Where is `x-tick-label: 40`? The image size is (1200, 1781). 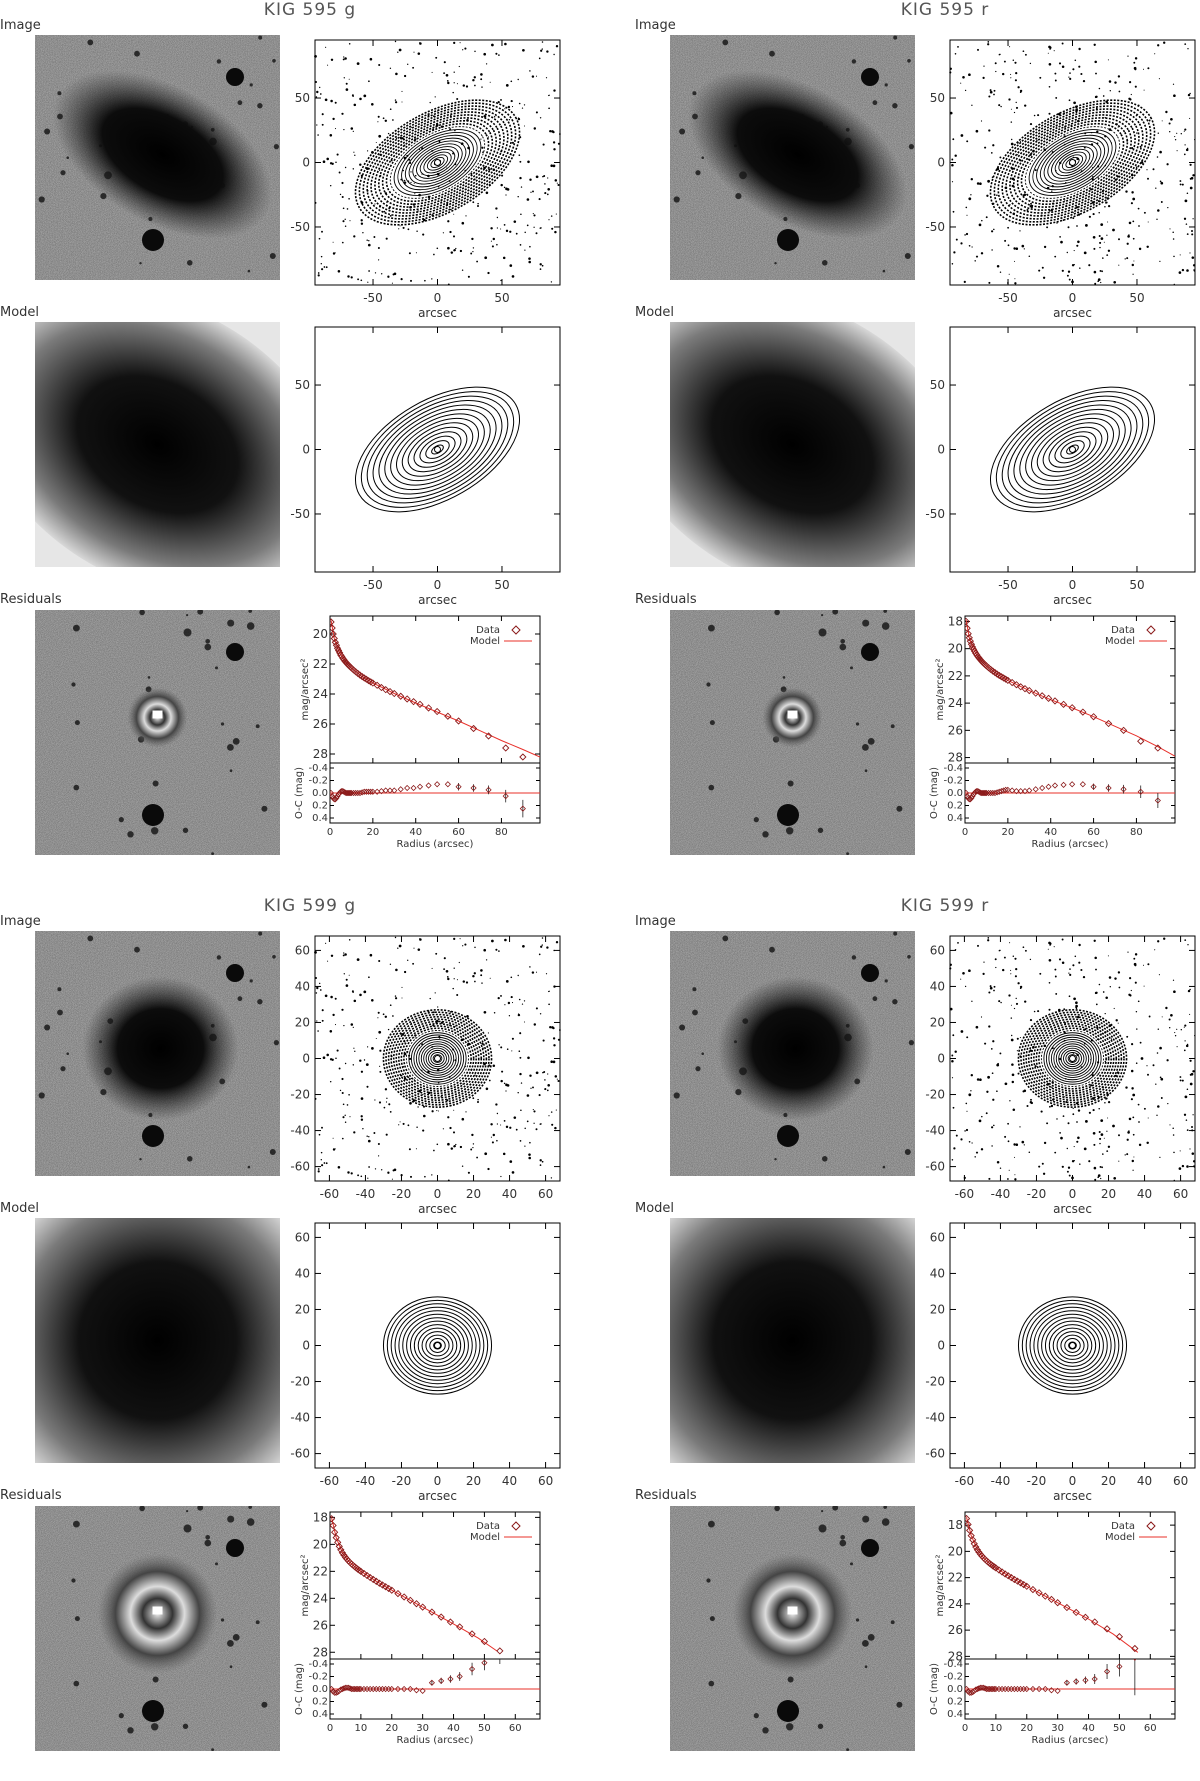
x-tick-label: 40 is located at coordinates (1144, 1481).